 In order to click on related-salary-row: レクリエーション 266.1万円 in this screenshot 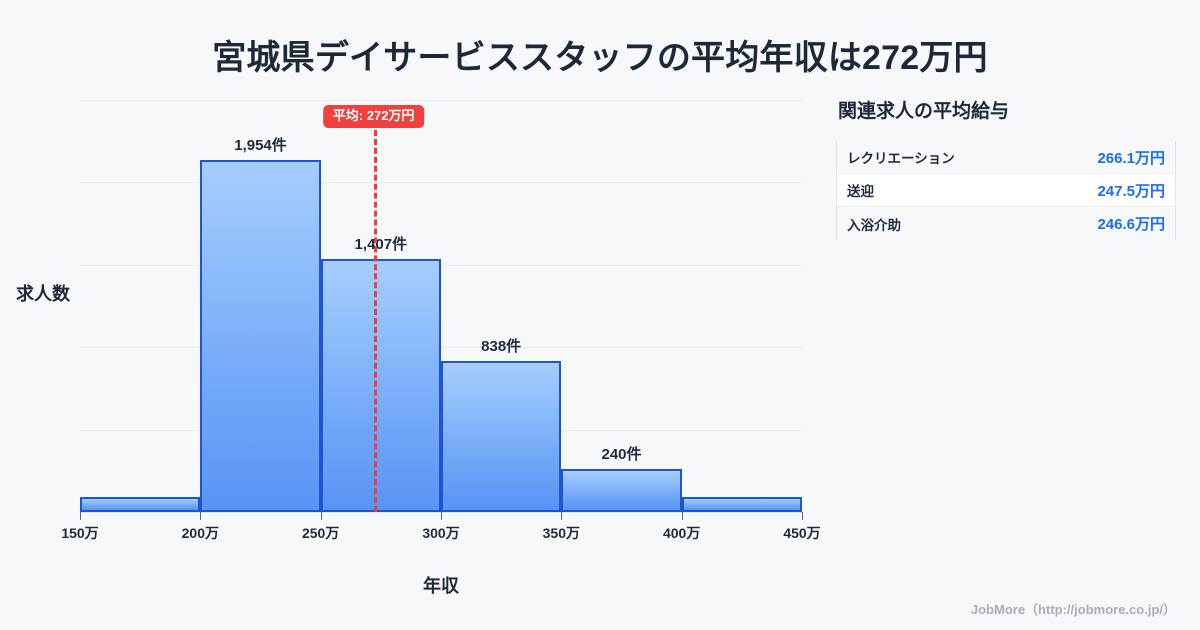, I will do `click(1006, 157)`.